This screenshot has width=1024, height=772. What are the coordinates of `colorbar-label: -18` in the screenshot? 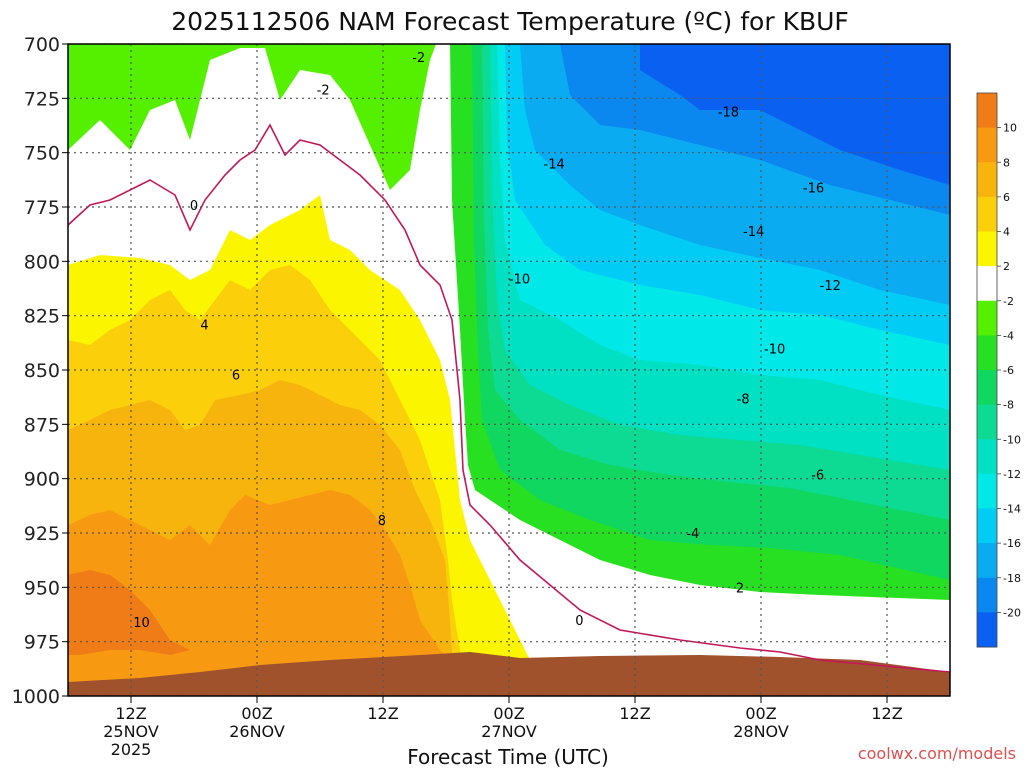 It's located at (1012, 578).